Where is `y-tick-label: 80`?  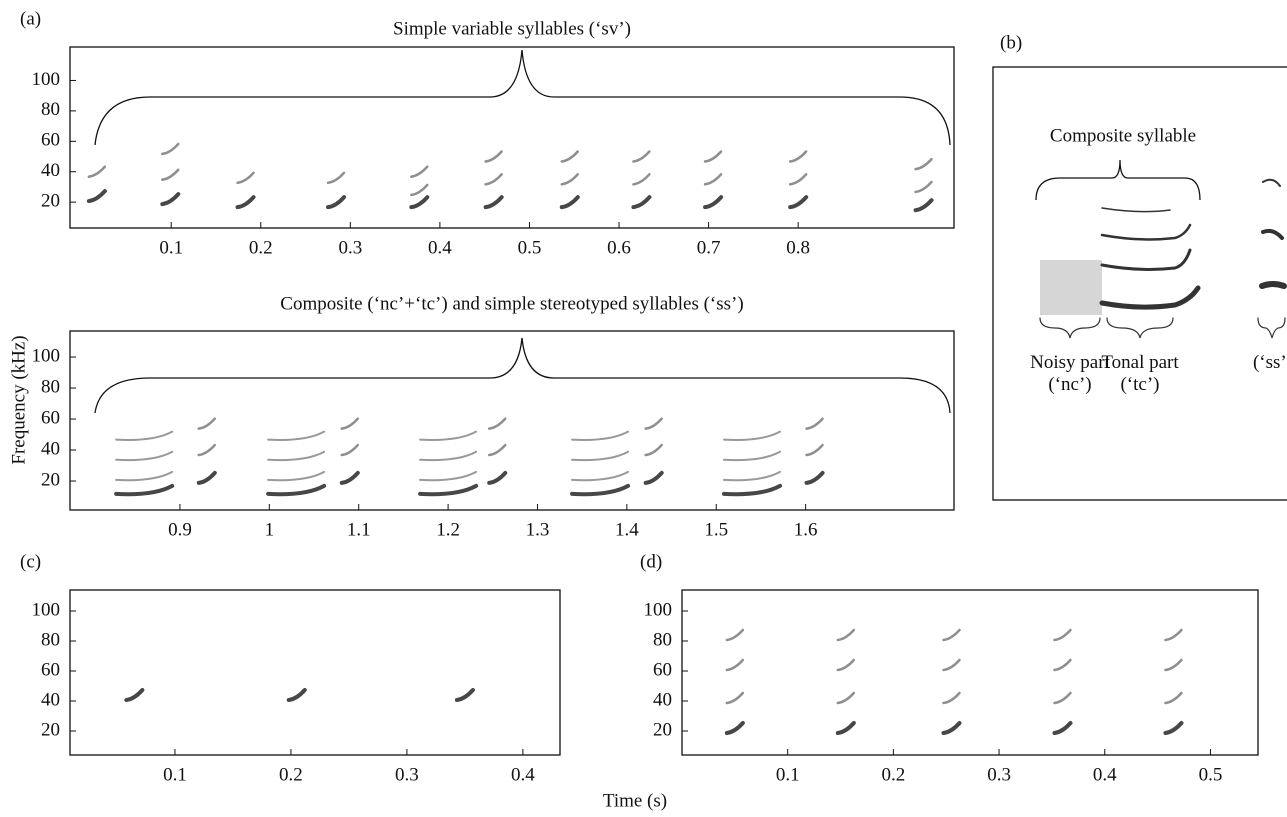
y-tick-label: 80 is located at coordinates (50, 639).